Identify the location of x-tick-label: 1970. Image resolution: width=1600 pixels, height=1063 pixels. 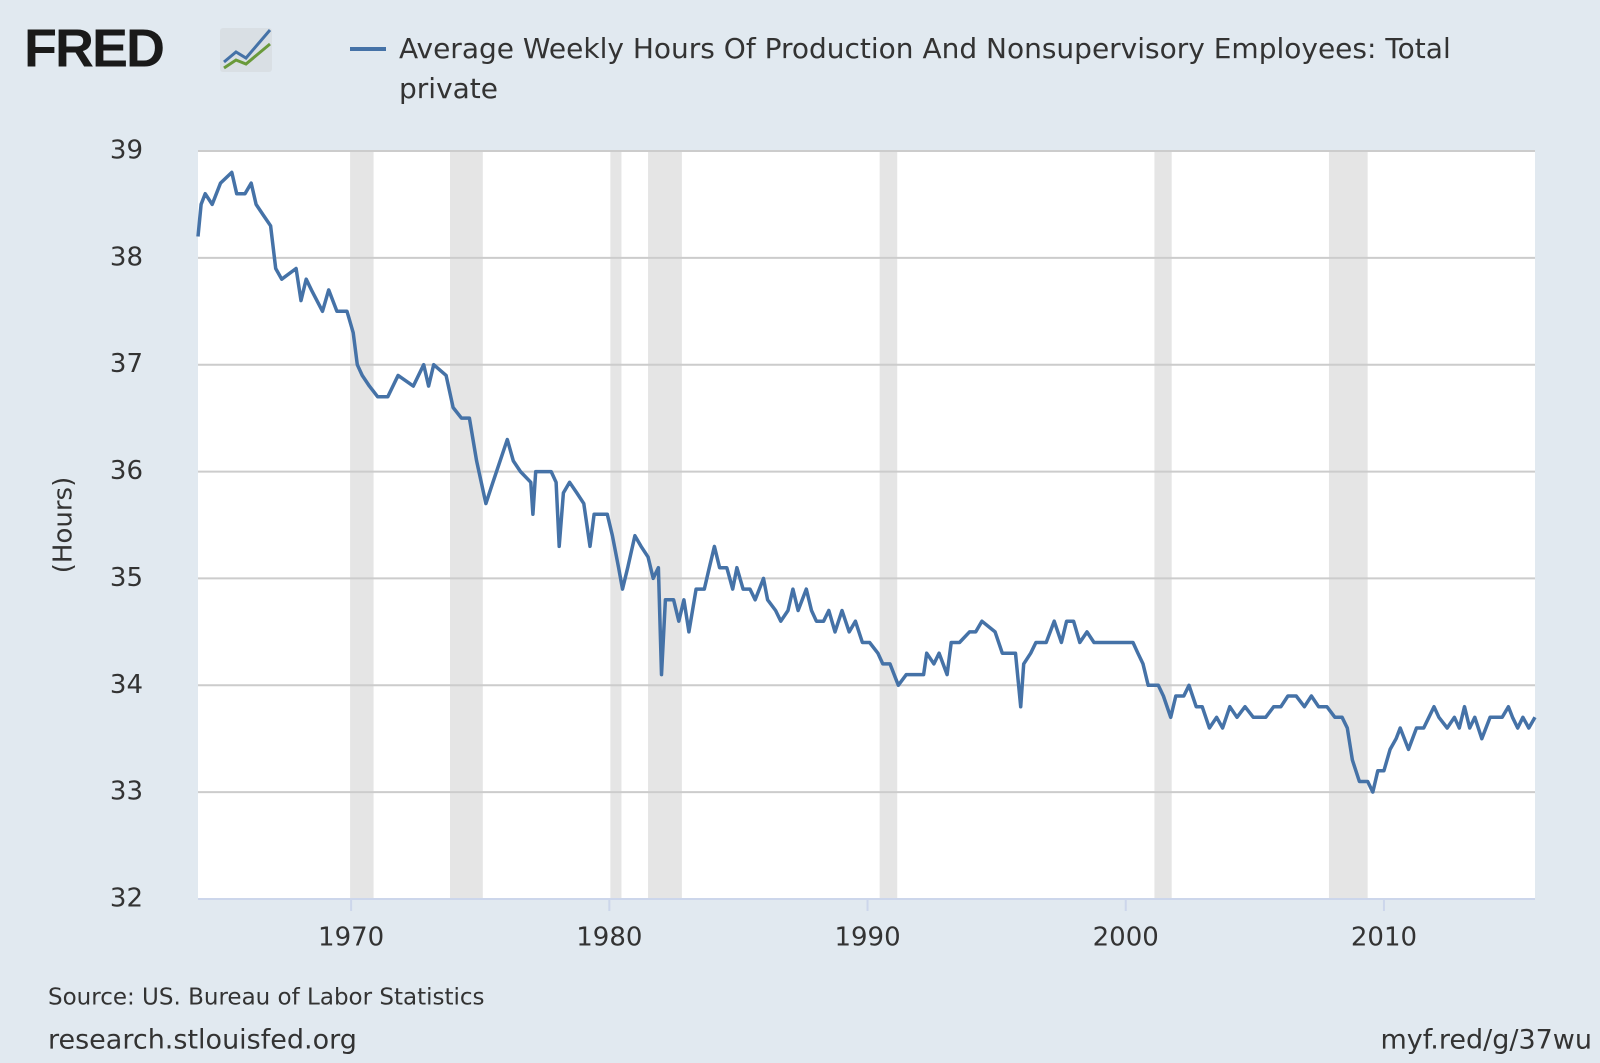
(351, 938).